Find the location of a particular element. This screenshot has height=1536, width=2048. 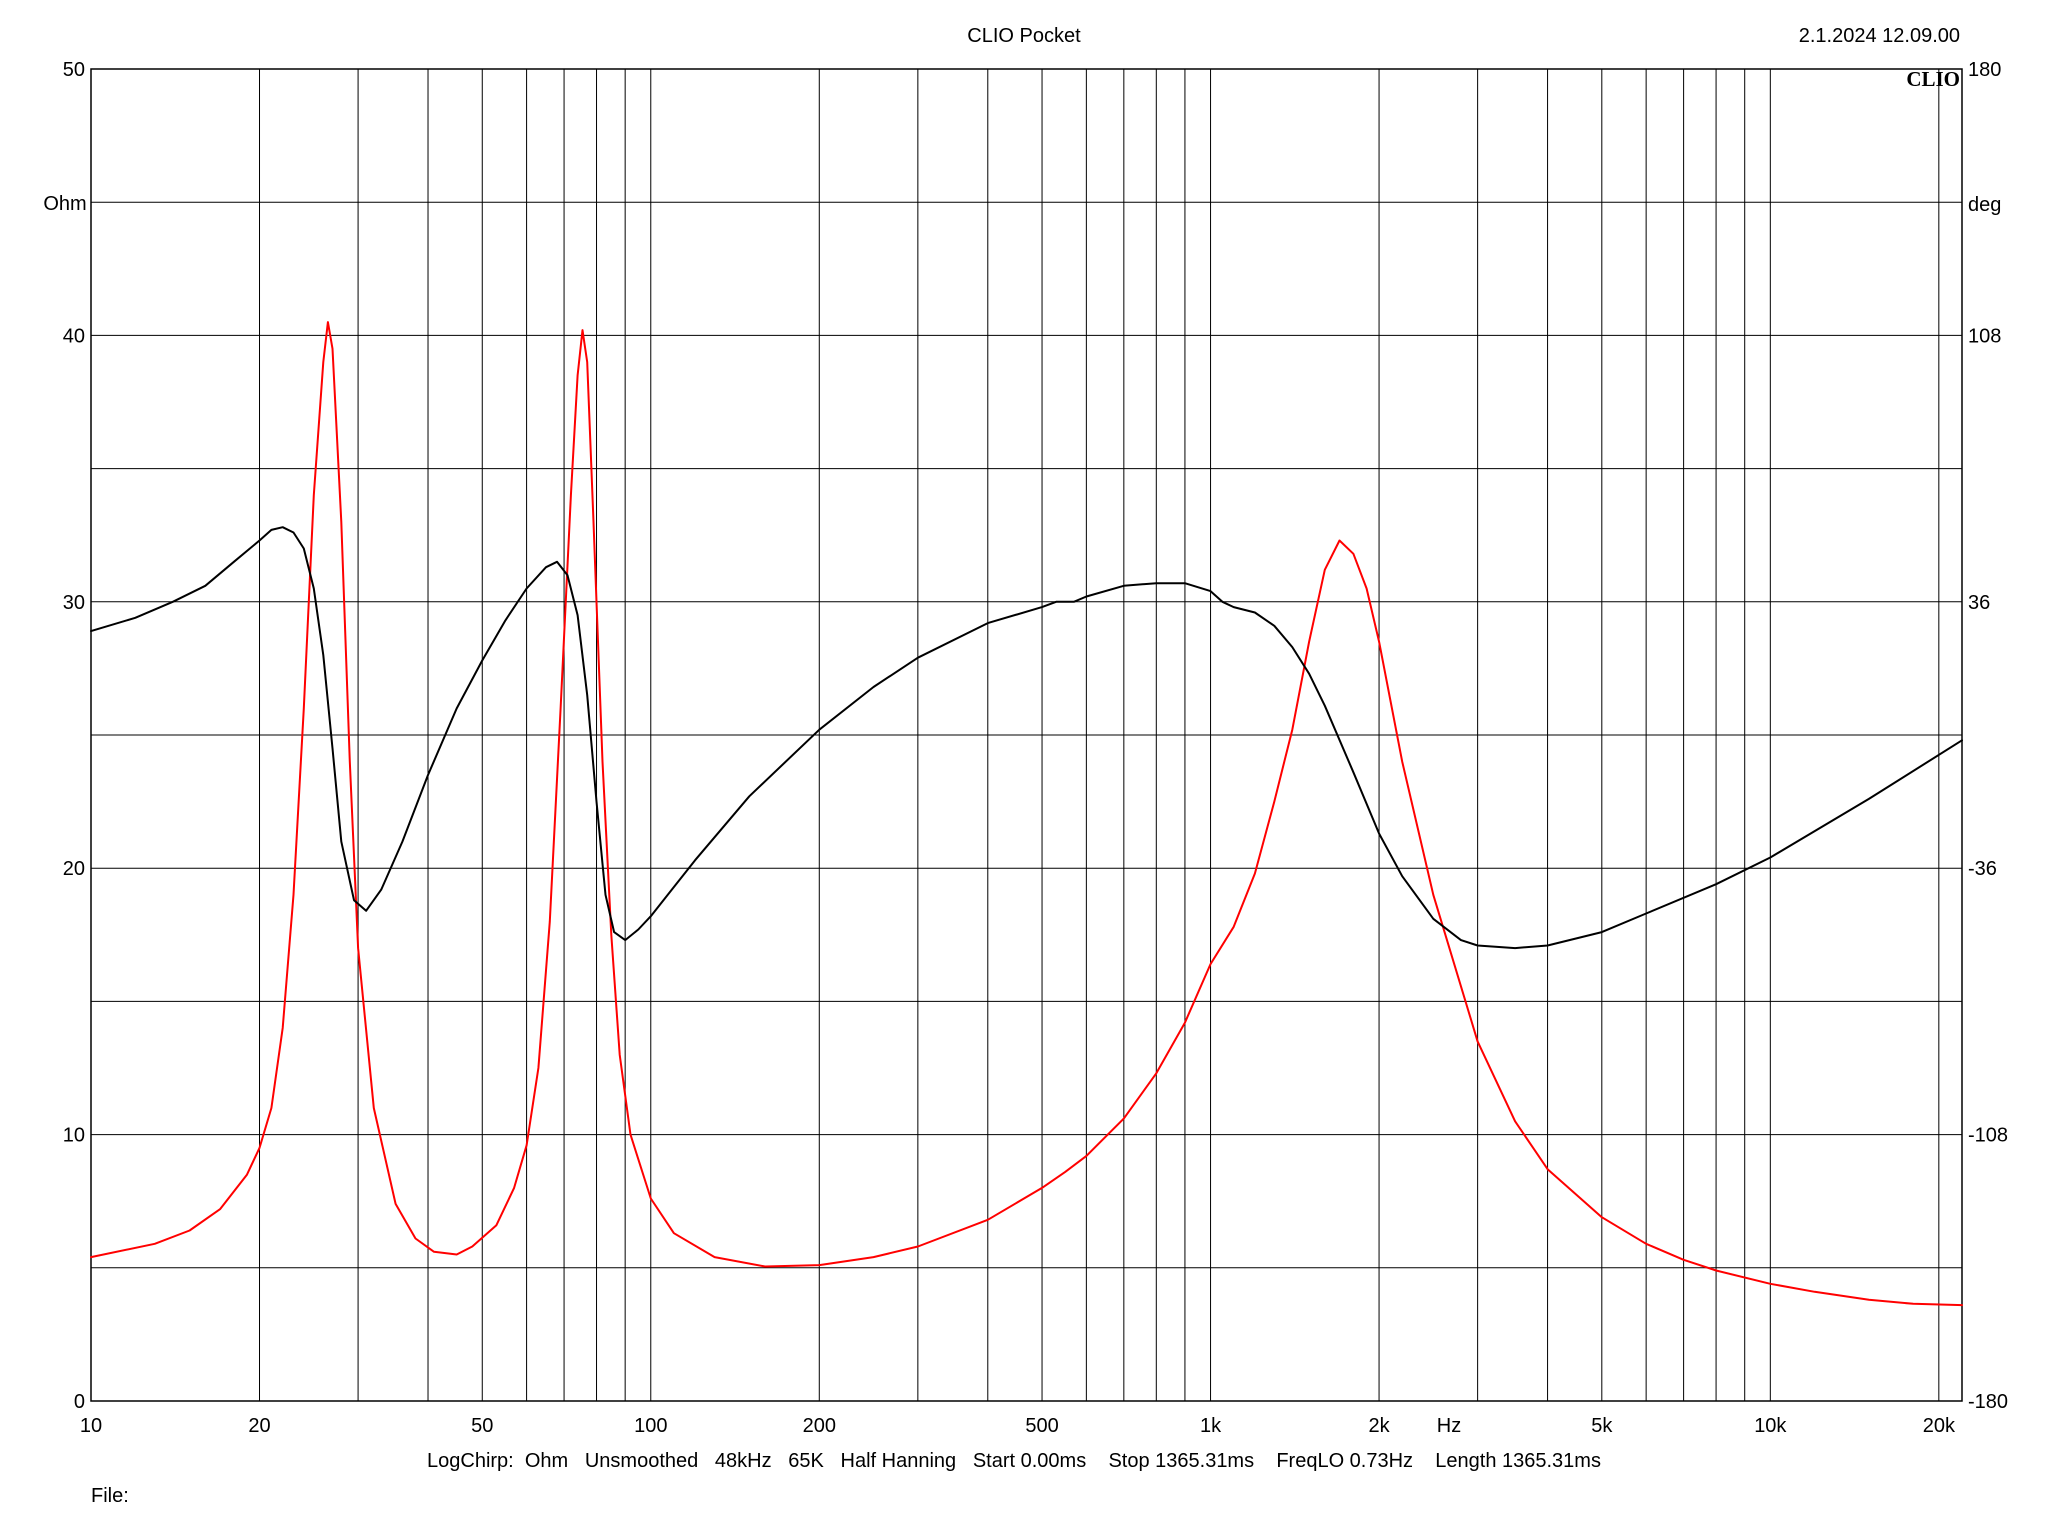

x-tick-label: 10k is located at coordinates (1770, 1426).